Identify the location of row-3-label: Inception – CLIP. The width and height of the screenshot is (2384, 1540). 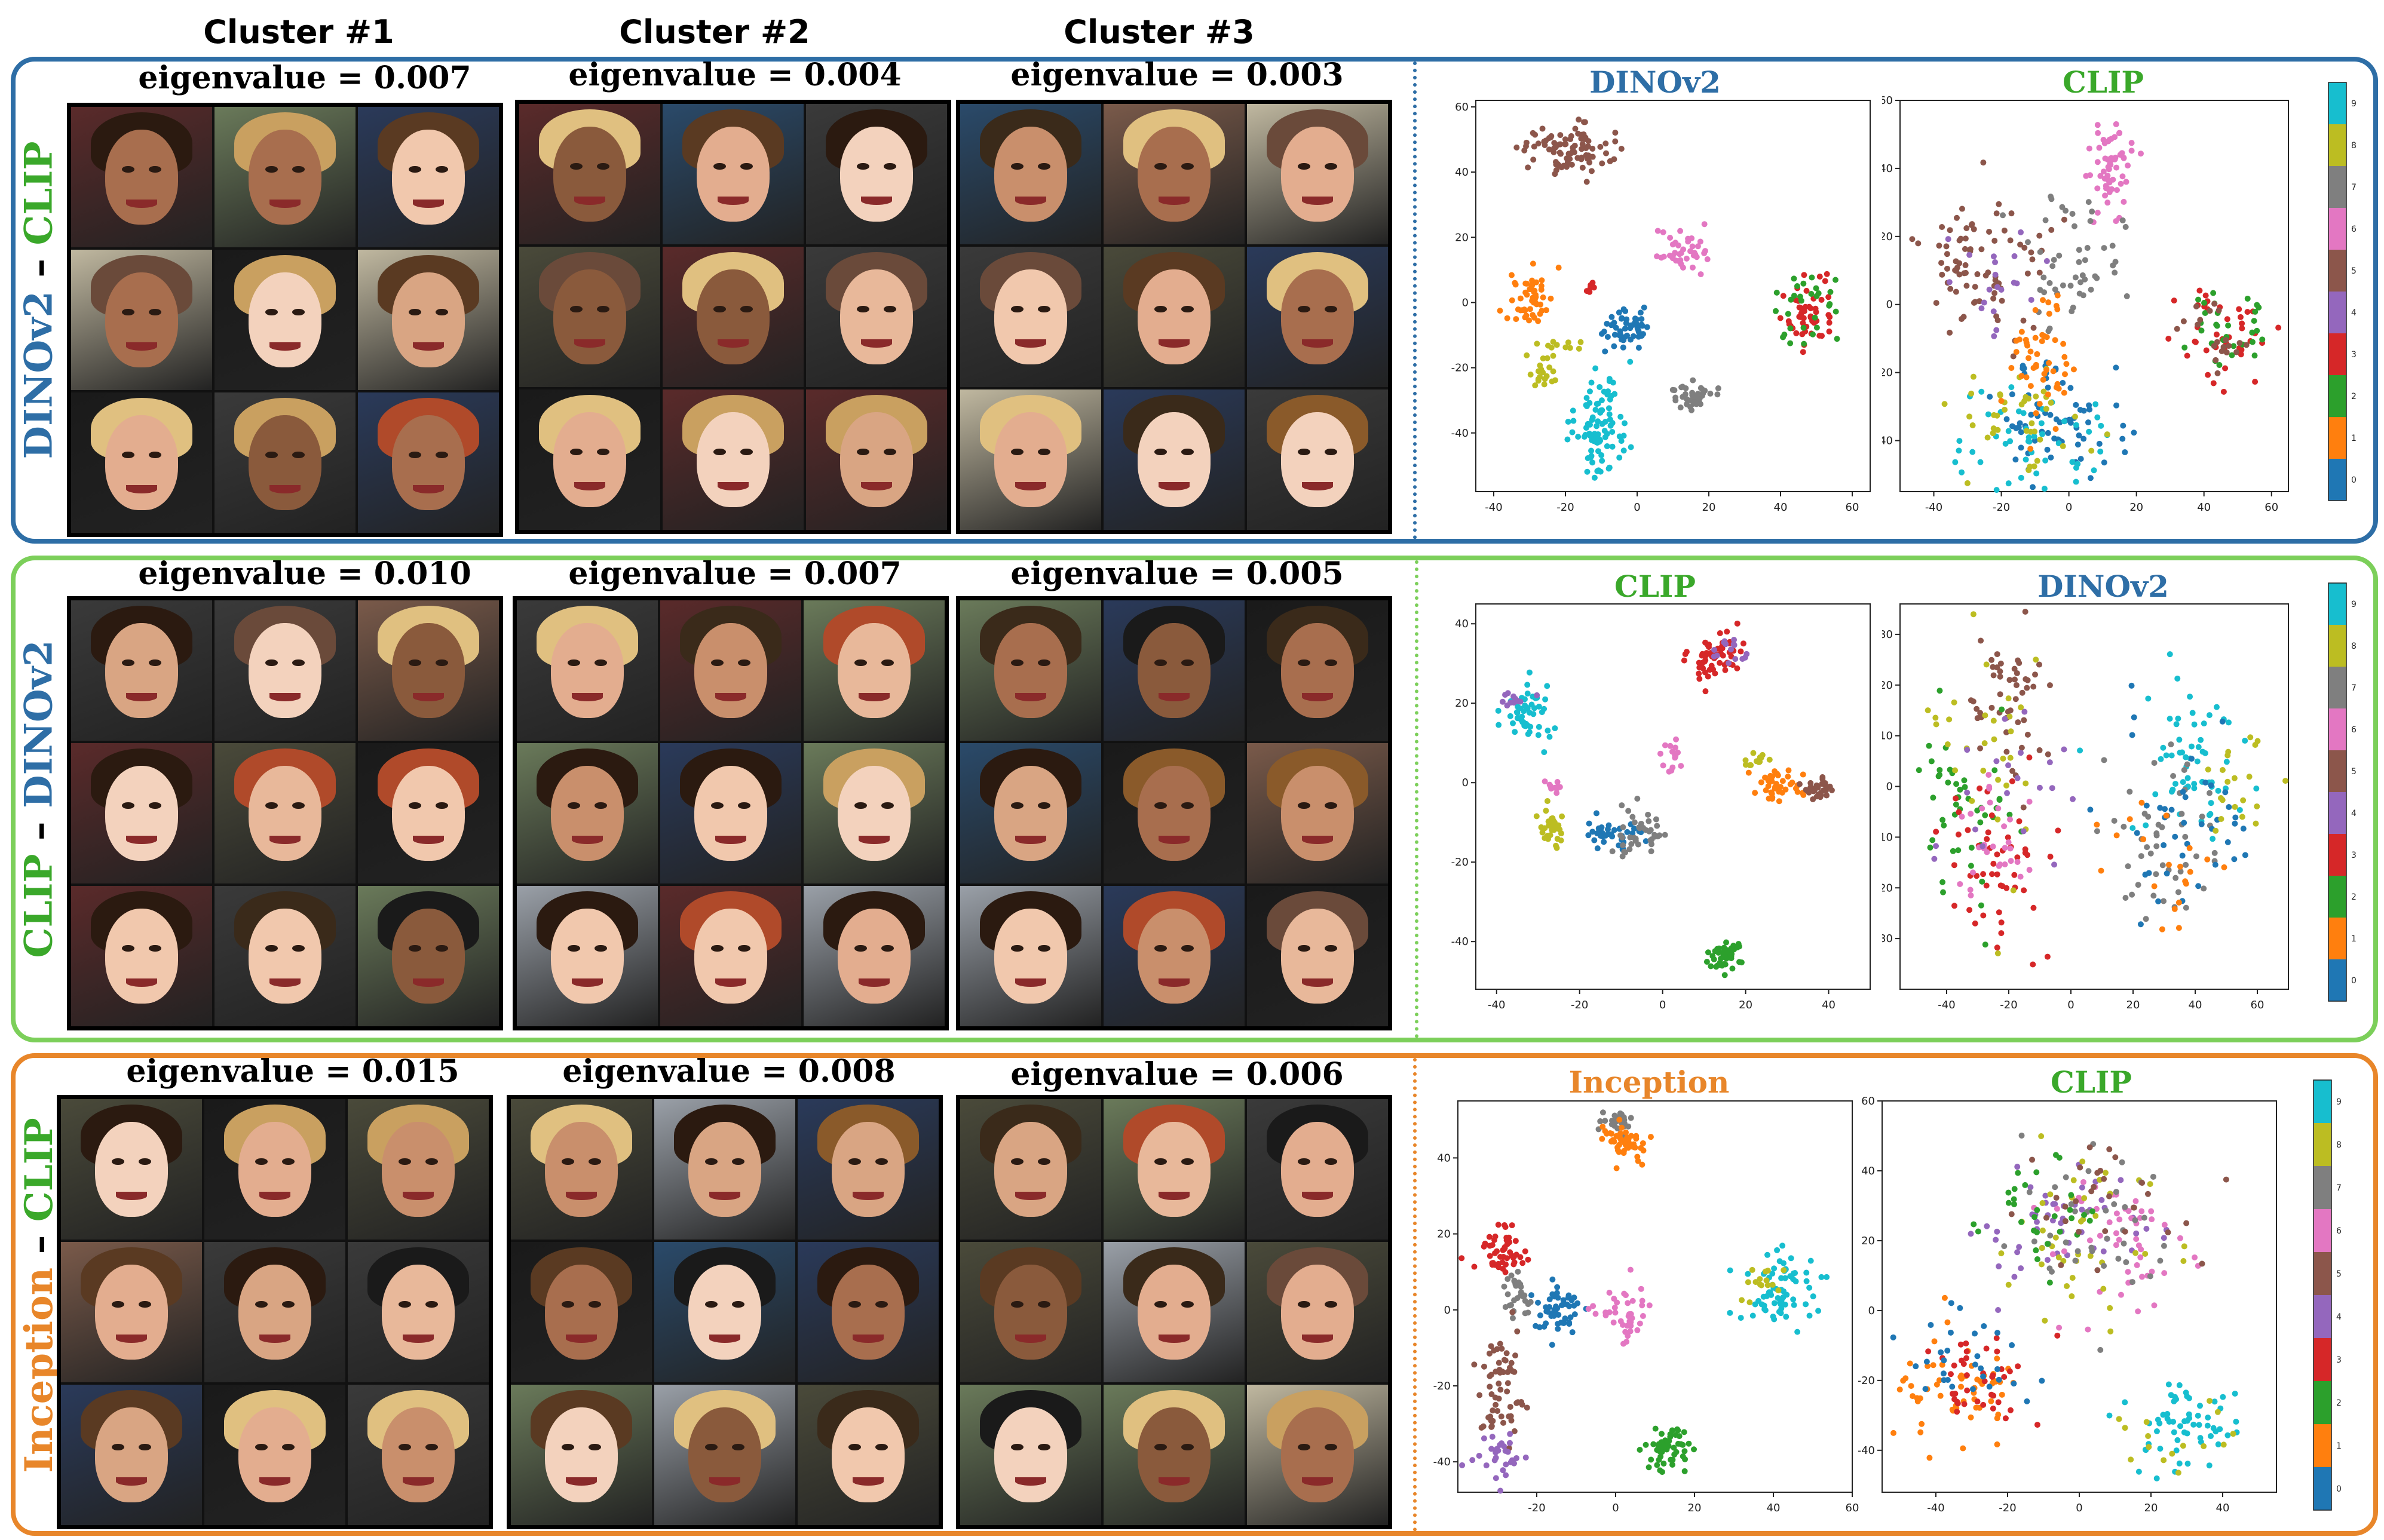
(39, 1295).